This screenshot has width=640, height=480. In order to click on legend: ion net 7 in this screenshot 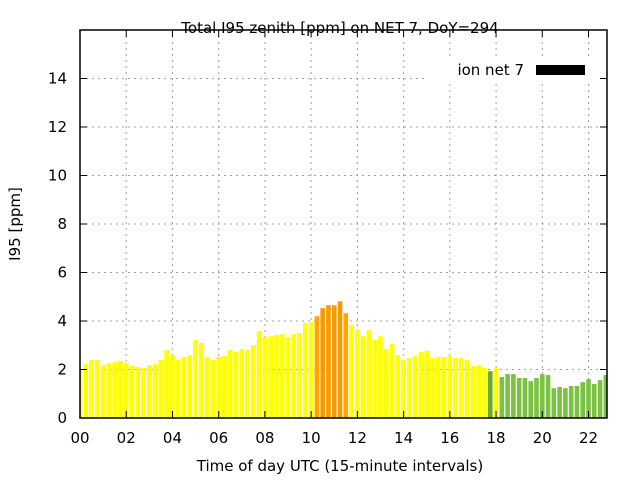, I will do `click(513, 70)`.